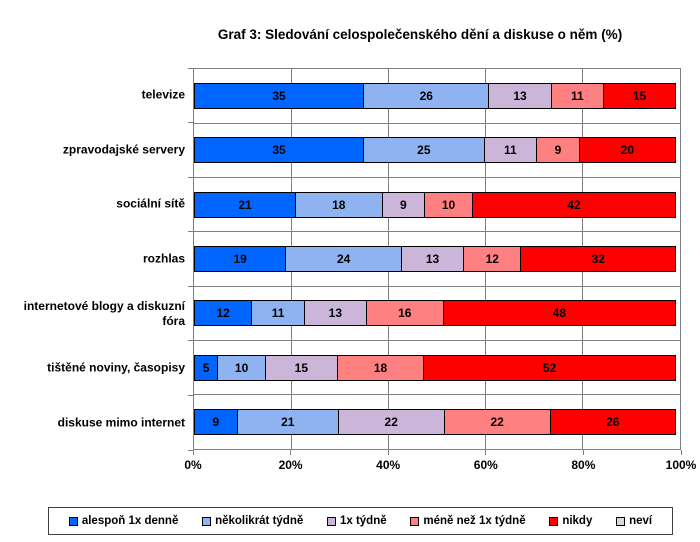 This screenshot has height=542, width=700. Describe the element at coordinates (163, 258) in the screenshot. I see `category-label: rozhlas` at that location.